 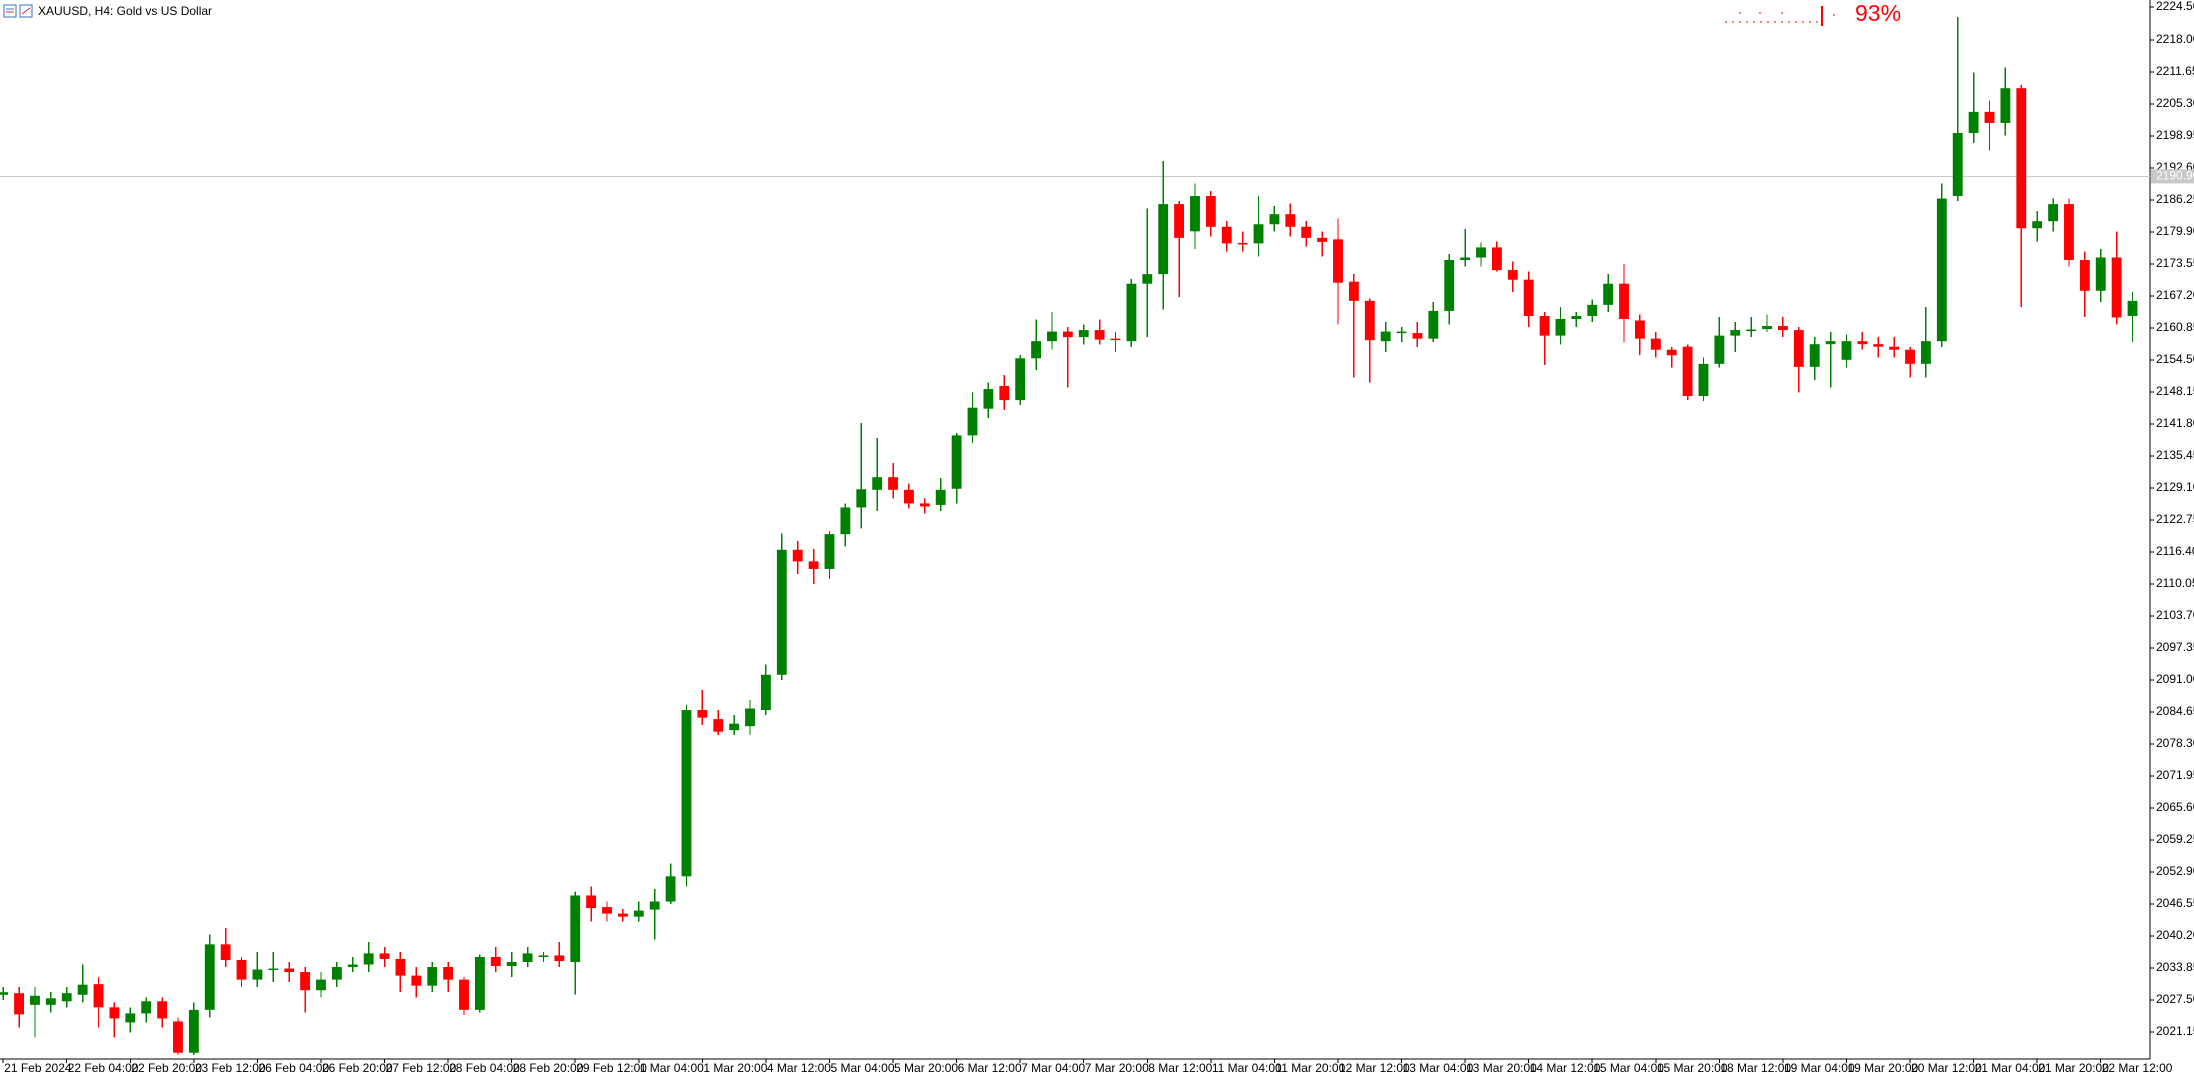 What do you see at coordinates (1053, 1068) in the screenshot?
I see `x-tick-label: 7 Mar 04:00` at bounding box center [1053, 1068].